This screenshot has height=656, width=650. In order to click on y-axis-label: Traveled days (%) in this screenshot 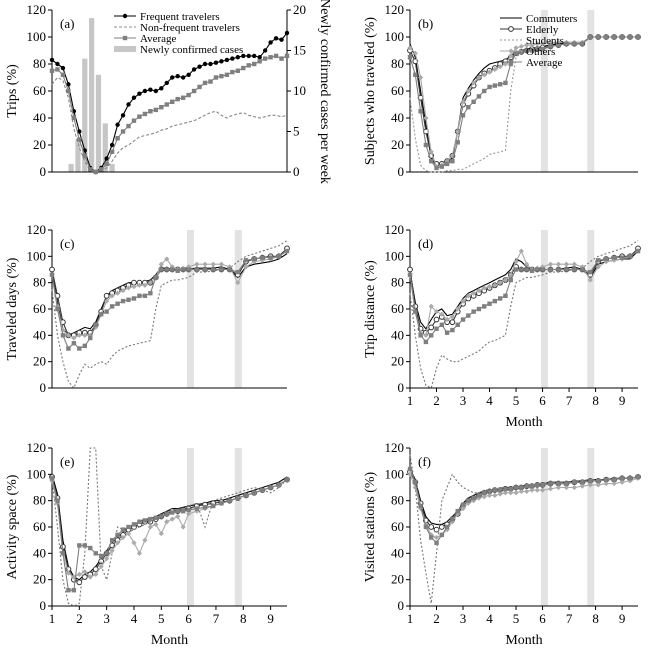, I will do `click(12, 308)`.